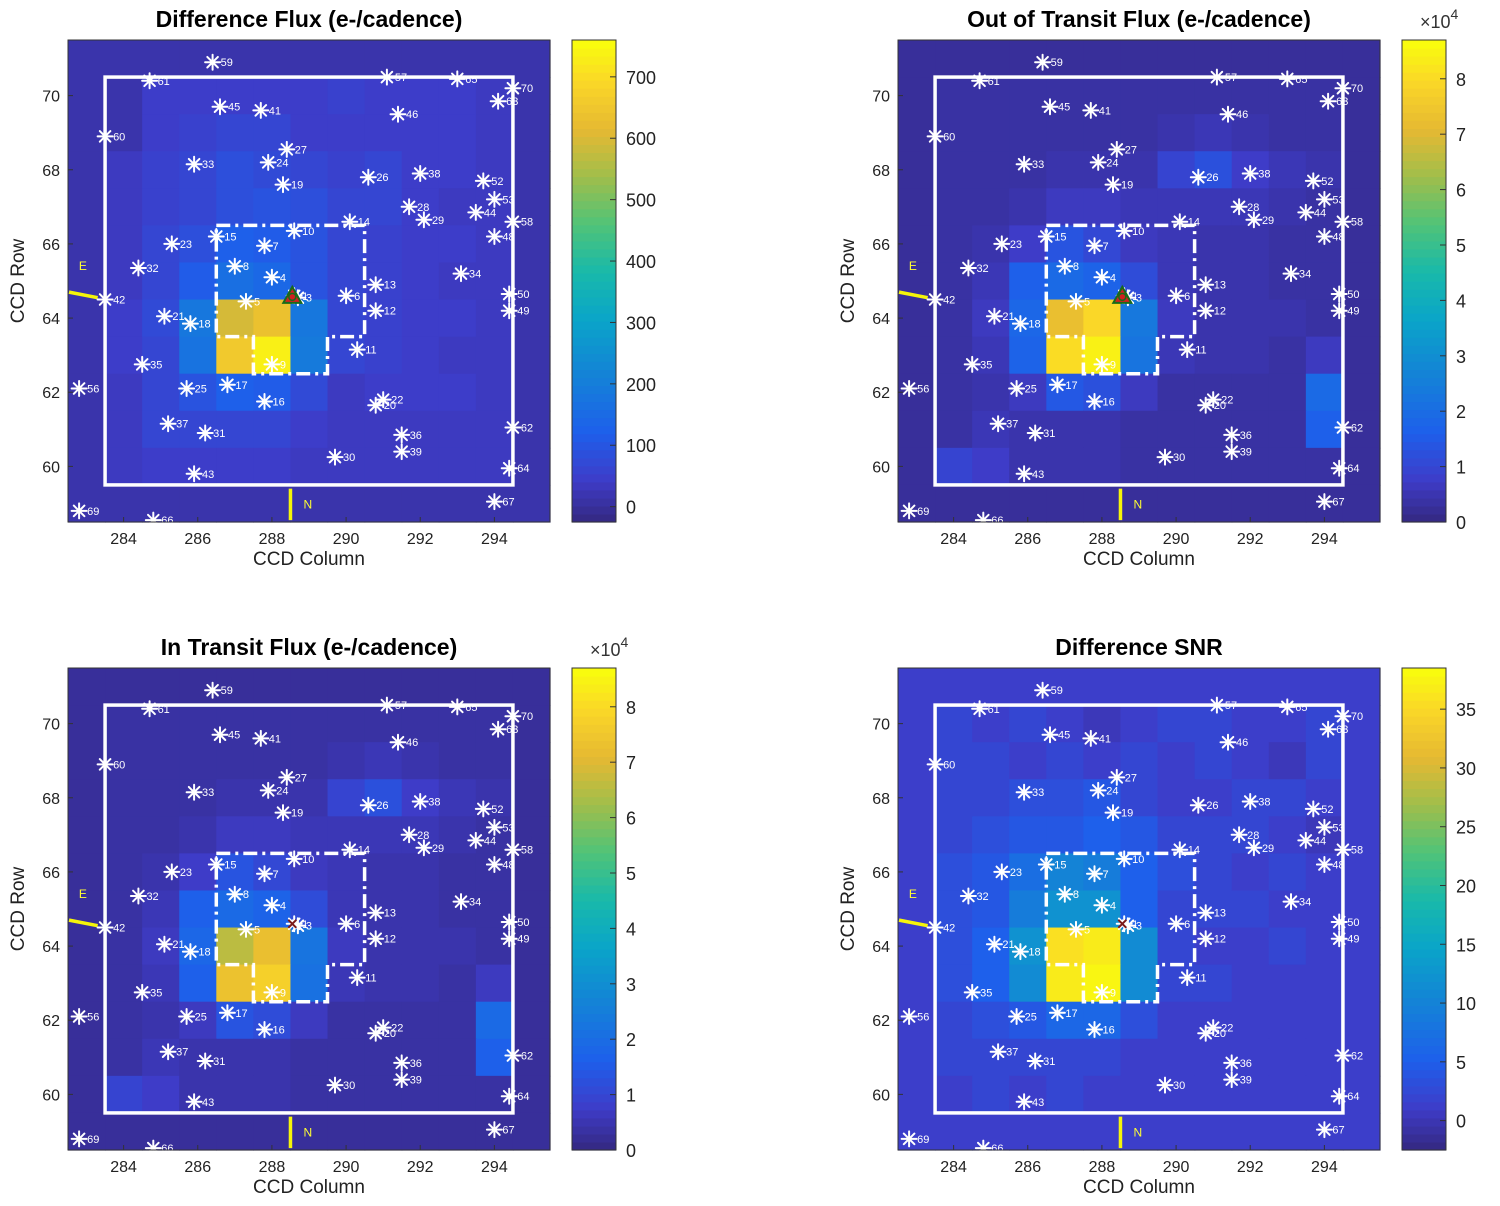  Describe the element at coordinates (523, 1097) in the screenshot. I see `star-label: 64` at that location.